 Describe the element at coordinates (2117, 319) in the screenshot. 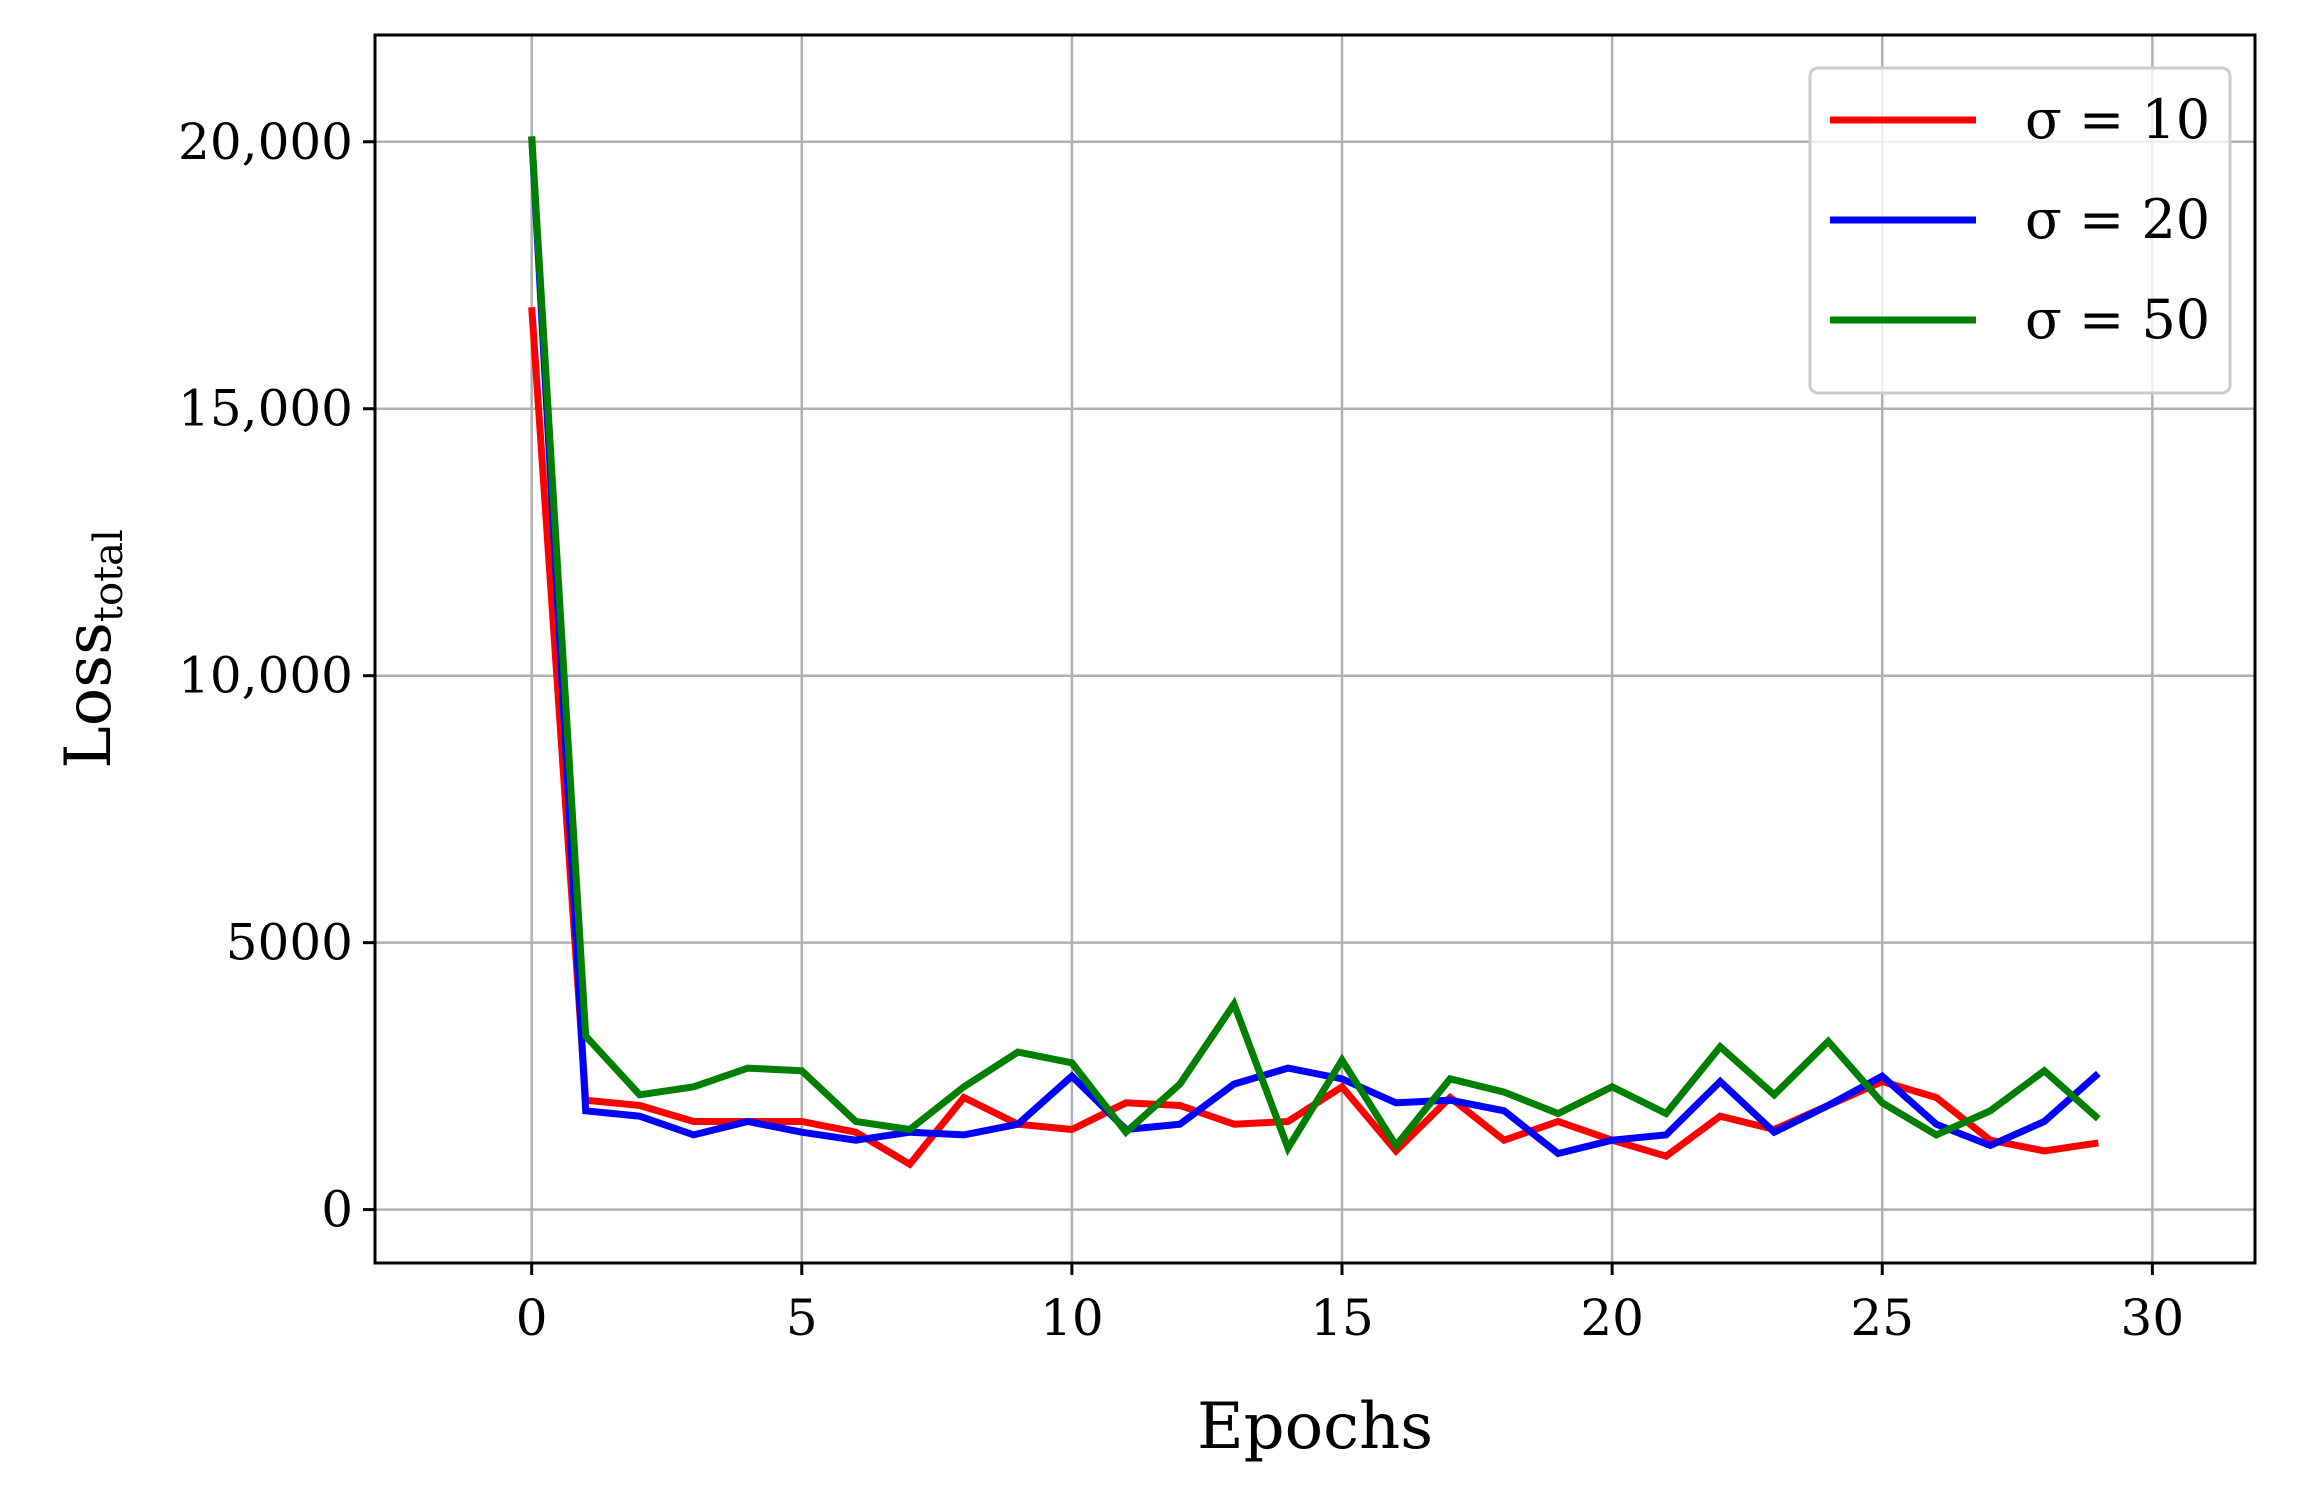

I see `legend-label: σ = 50` at that location.